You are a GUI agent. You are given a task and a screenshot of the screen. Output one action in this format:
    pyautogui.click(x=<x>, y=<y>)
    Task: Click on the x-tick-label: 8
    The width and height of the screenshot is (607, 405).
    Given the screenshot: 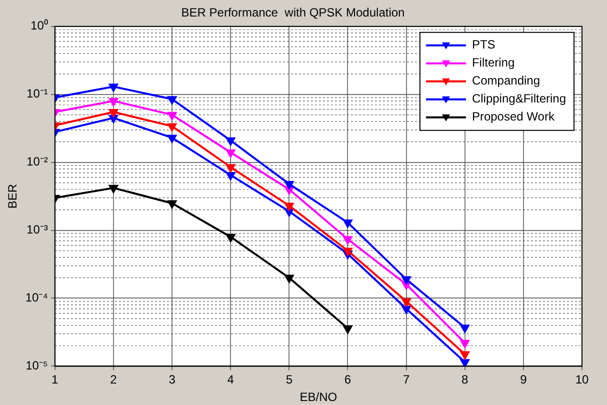 What is the action you would take?
    pyautogui.click(x=465, y=379)
    